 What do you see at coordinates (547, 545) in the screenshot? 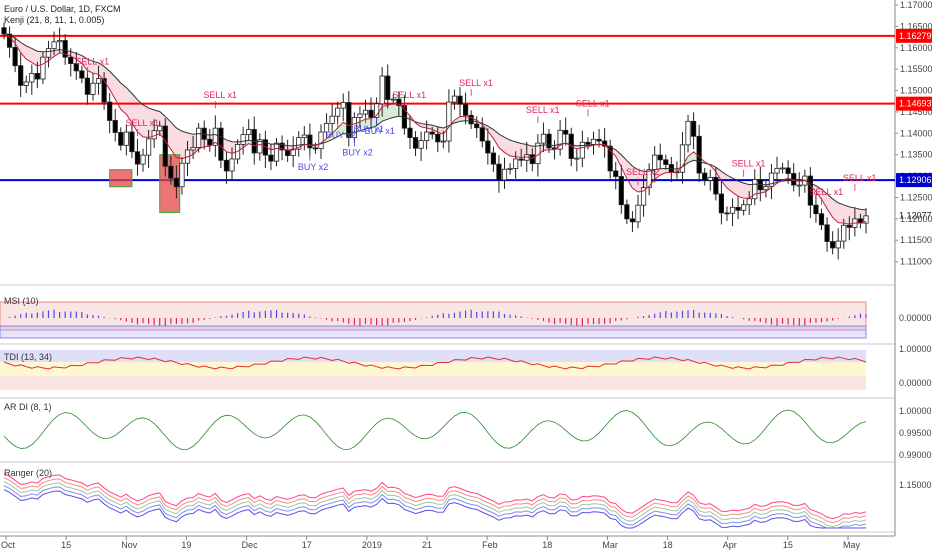
I see `time-tick-label: 18` at bounding box center [547, 545].